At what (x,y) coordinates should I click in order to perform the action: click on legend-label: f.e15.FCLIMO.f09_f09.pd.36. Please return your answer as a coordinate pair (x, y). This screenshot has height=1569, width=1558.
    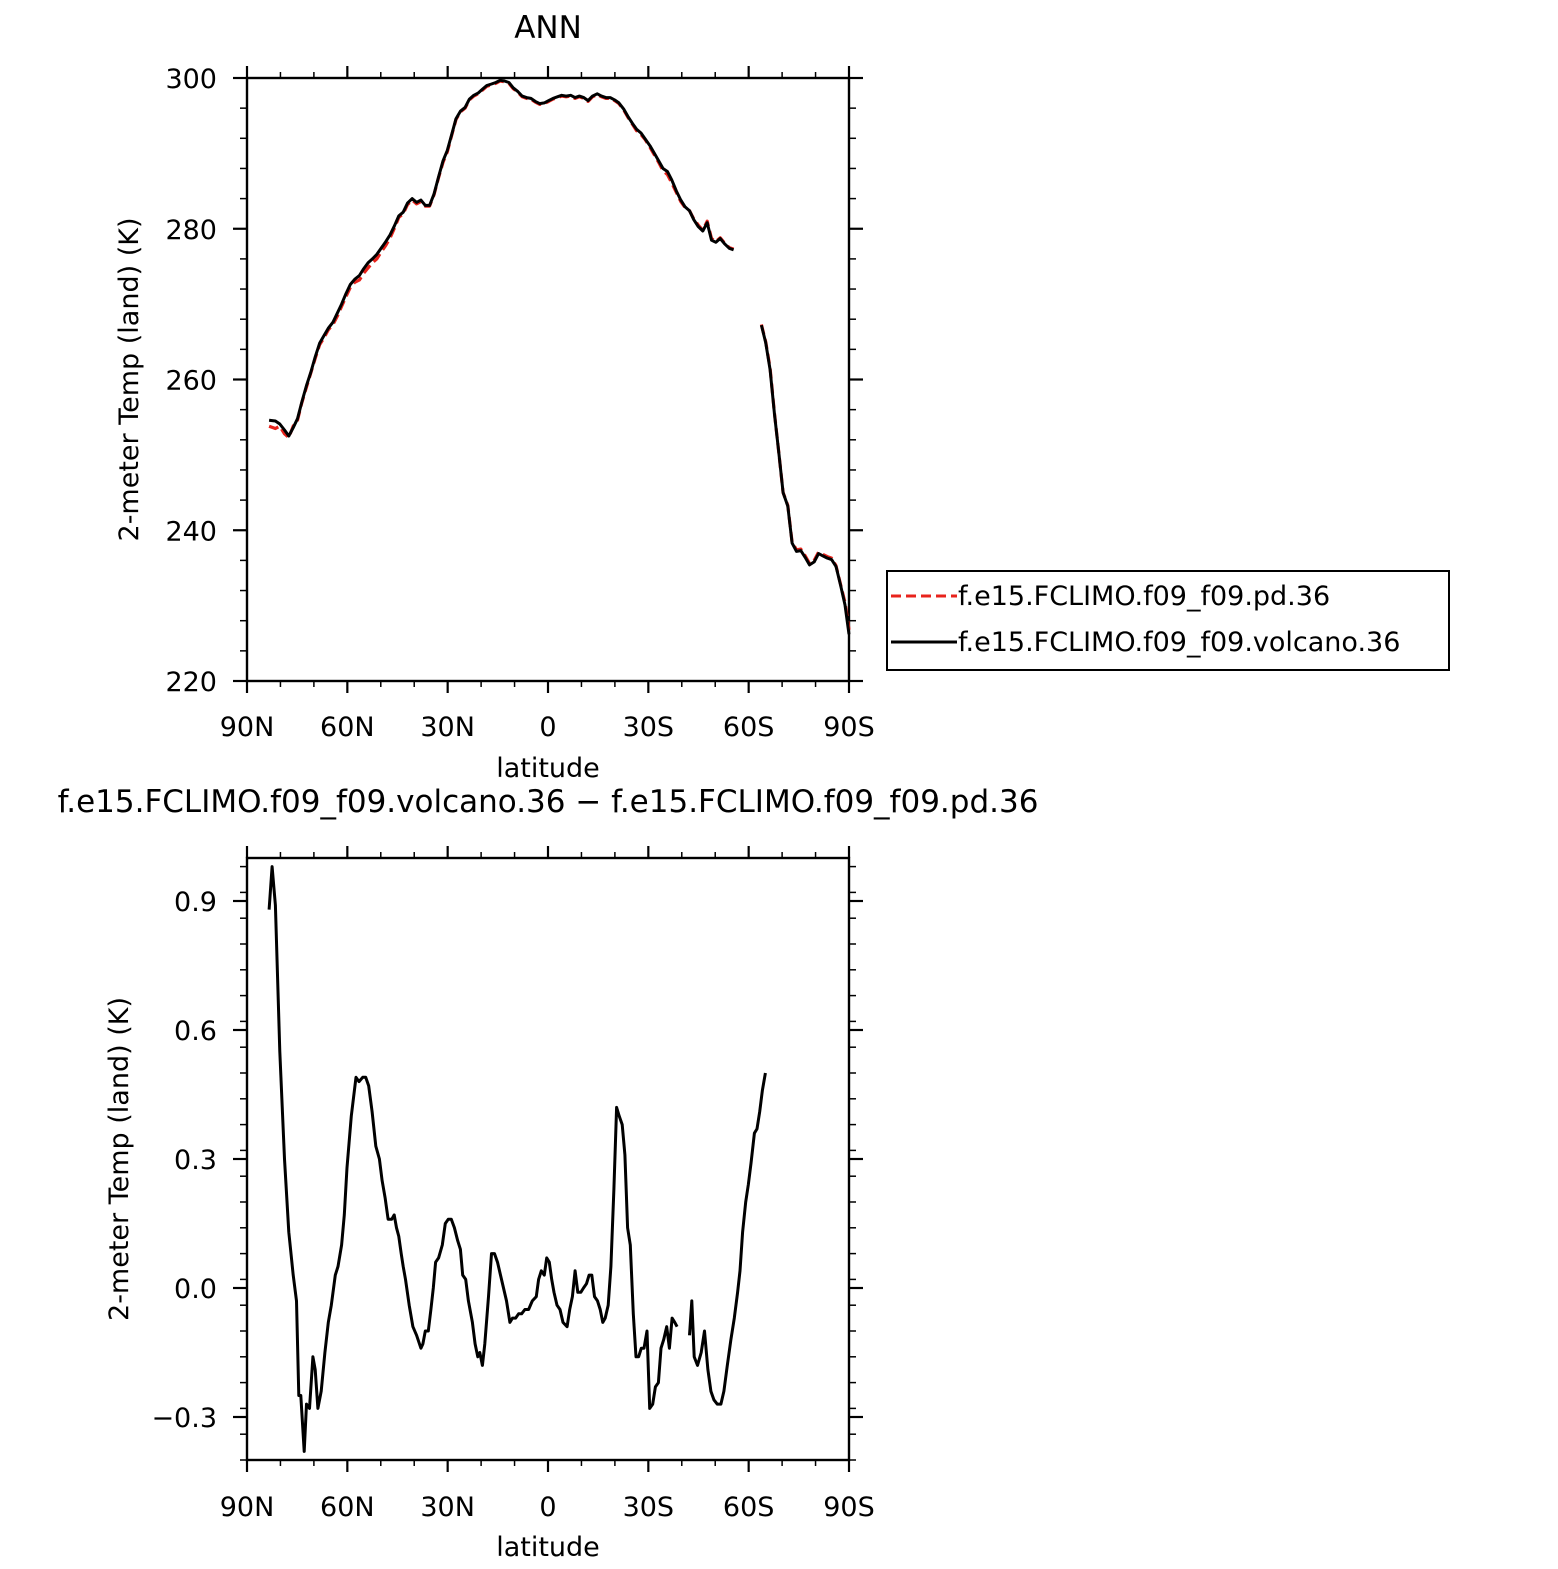
    Looking at the image, I should click on (1144, 596).